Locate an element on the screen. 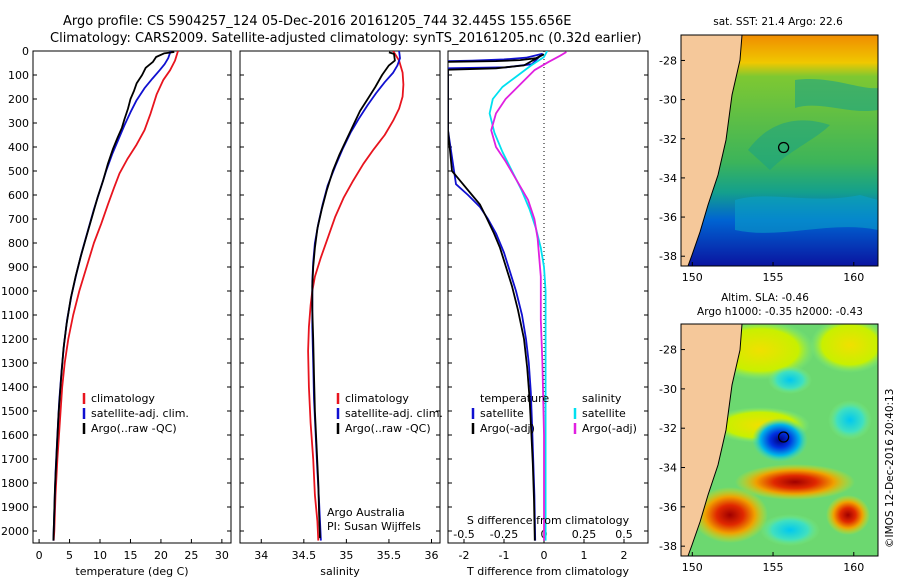 The image size is (900, 580). legend-temp-satellite: satellite is located at coordinates (502, 413).